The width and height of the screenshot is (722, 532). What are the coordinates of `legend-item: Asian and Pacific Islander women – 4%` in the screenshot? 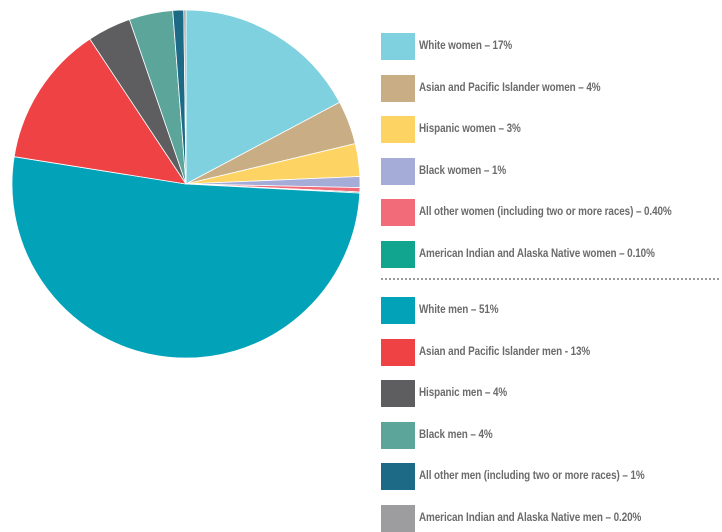 It's located at (505, 88).